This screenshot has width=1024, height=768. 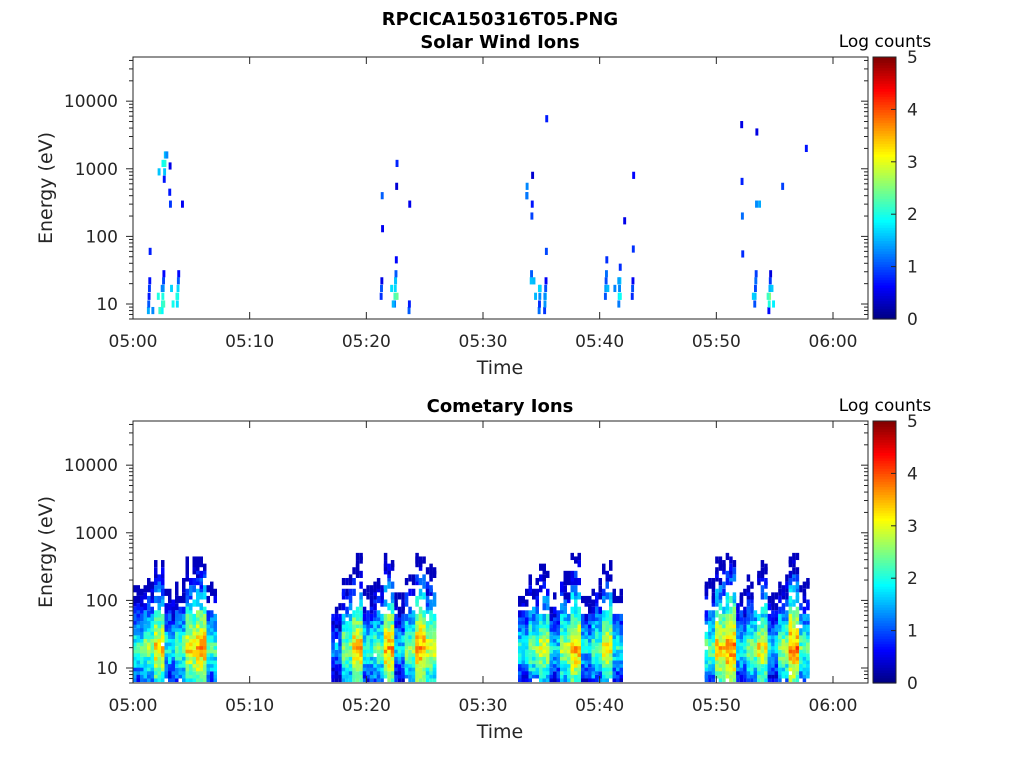 What do you see at coordinates (500, 368) in the screenshot?
I see `x-axis-label: Time` at bounding box center [500, 368].